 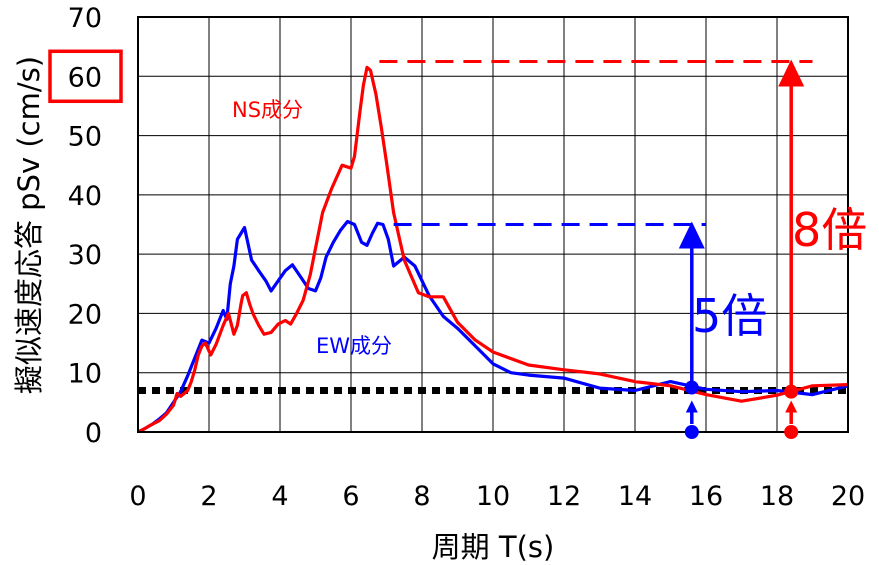 I want to click on x-tick-label: 18, so click(x=777, y=496).